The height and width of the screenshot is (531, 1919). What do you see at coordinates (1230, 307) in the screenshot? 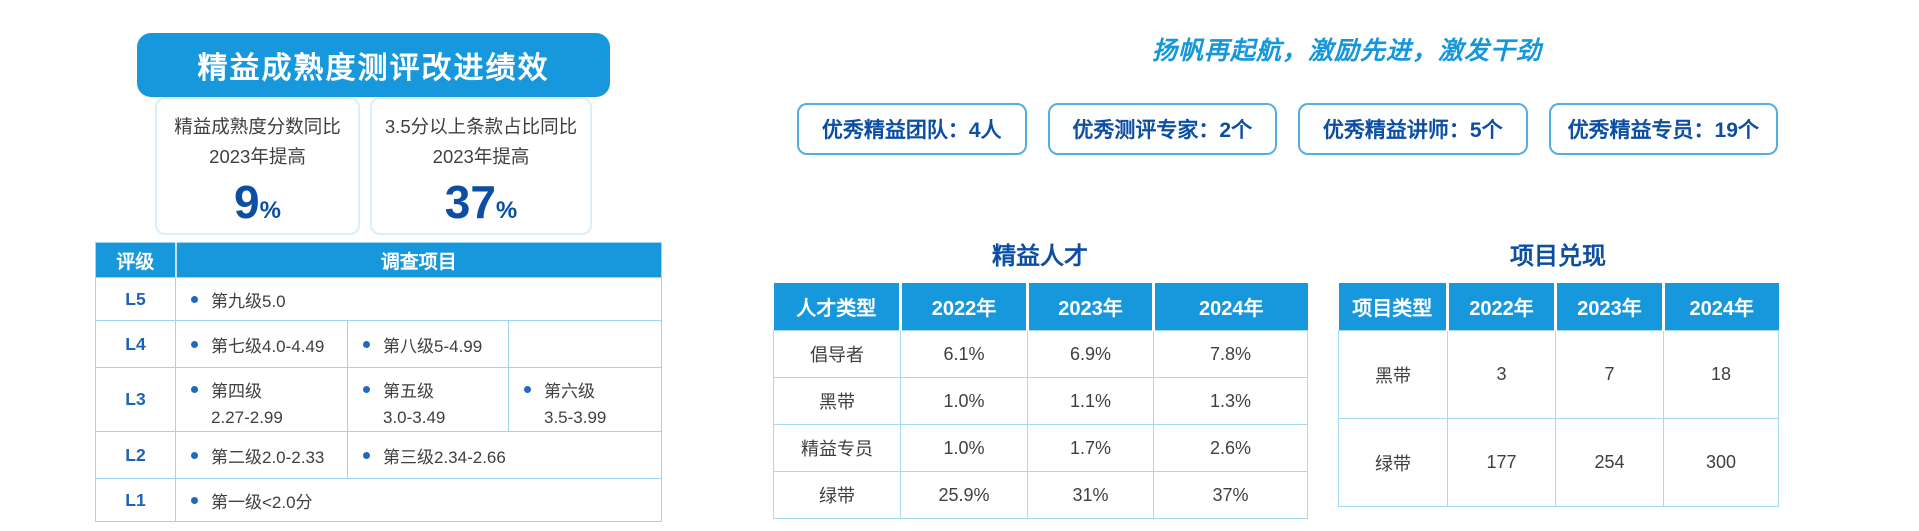
I see `talent-col-header: 2024年` at bounding box center [1230, 307].